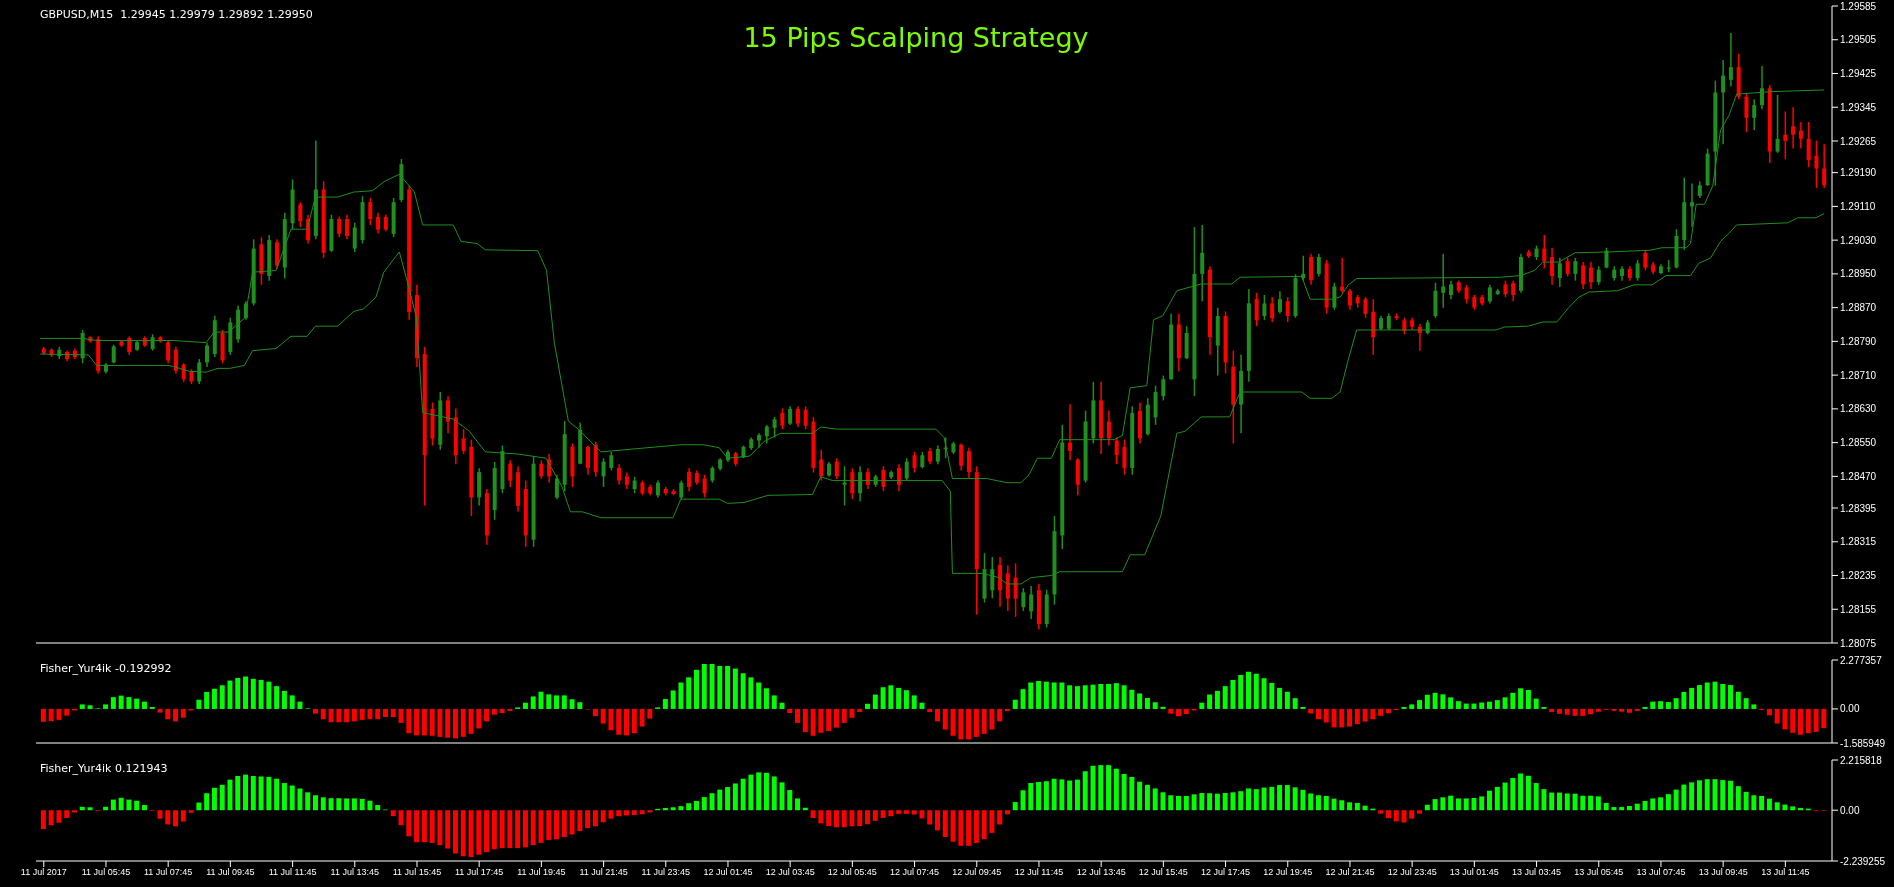 Image resolution: width=1894 pixels, height=887 pixels. What do you see at coordinates (176, 14) in the screenshot?
I see `chart-subtitle: GBPUSD,M15 1.29945 1.29979 1.29892 1.29950` at bounding box center [176, 14].